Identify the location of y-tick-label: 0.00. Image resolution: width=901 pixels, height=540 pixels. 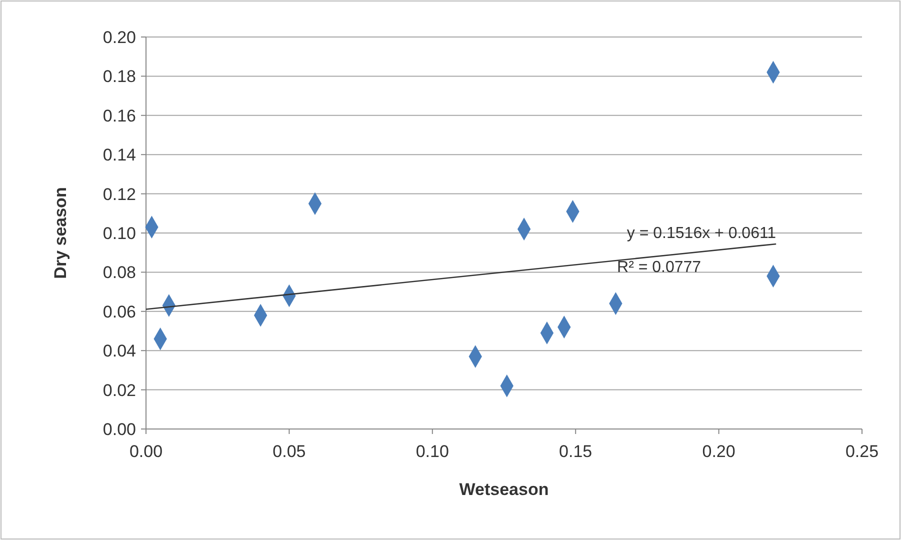
(119, 429).